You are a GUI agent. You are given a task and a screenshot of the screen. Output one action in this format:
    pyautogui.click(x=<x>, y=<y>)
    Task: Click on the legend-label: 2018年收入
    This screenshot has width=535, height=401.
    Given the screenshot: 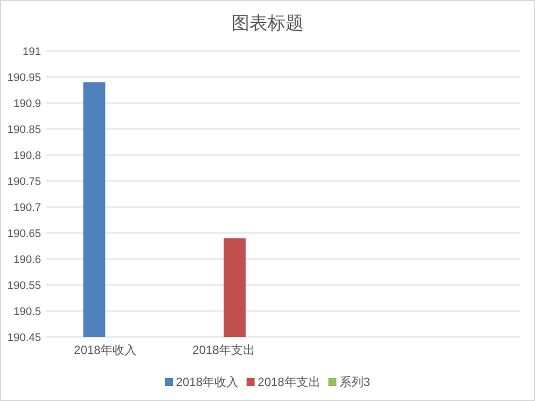 What is the action you would take?
    pyautogui.click(x=207, y=382)
    